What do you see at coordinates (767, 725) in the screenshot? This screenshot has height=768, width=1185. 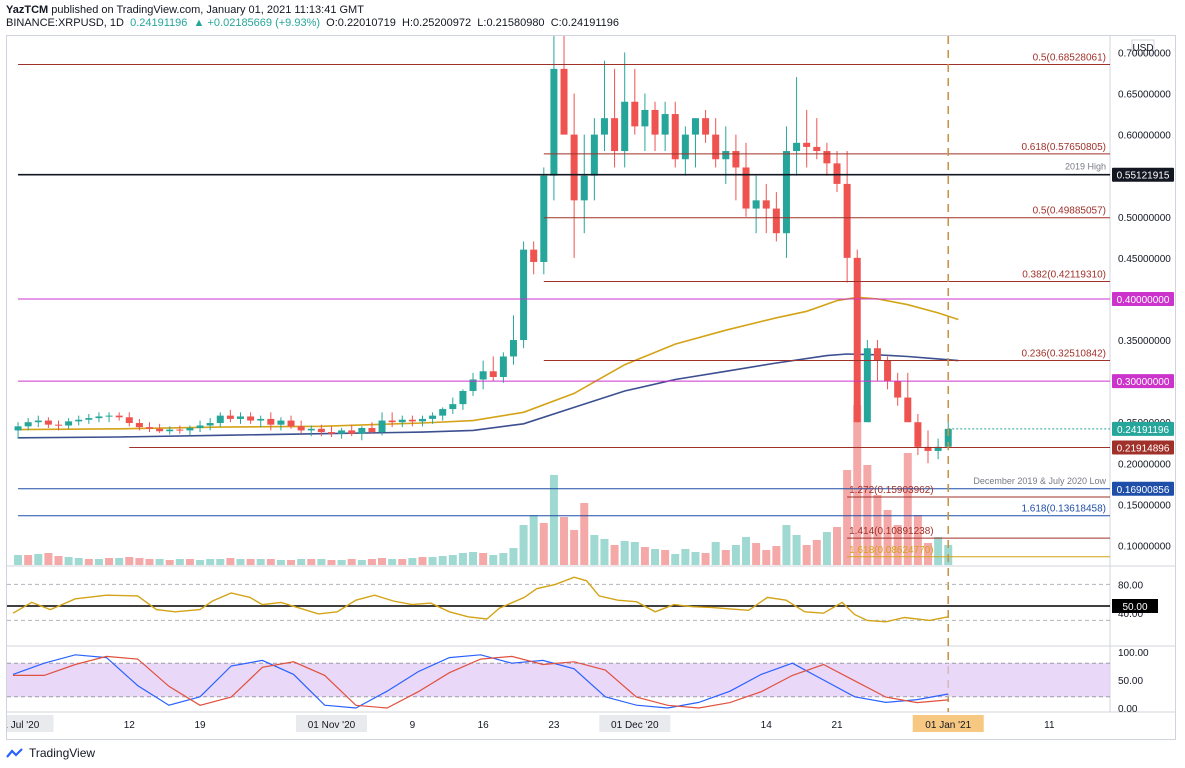 I see `time-tick: 14` at bounding box center [767, 725].